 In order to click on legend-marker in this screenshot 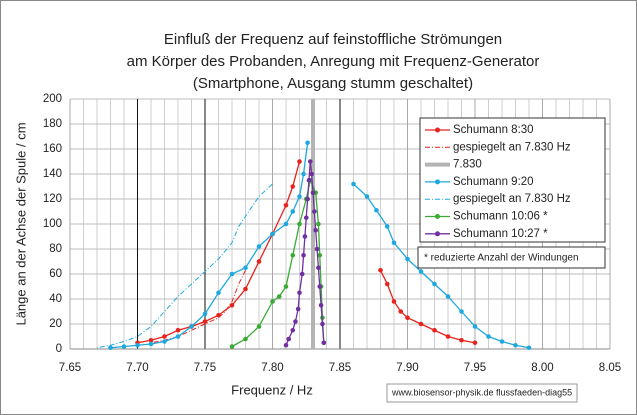, I will do `click(437, 216)`.